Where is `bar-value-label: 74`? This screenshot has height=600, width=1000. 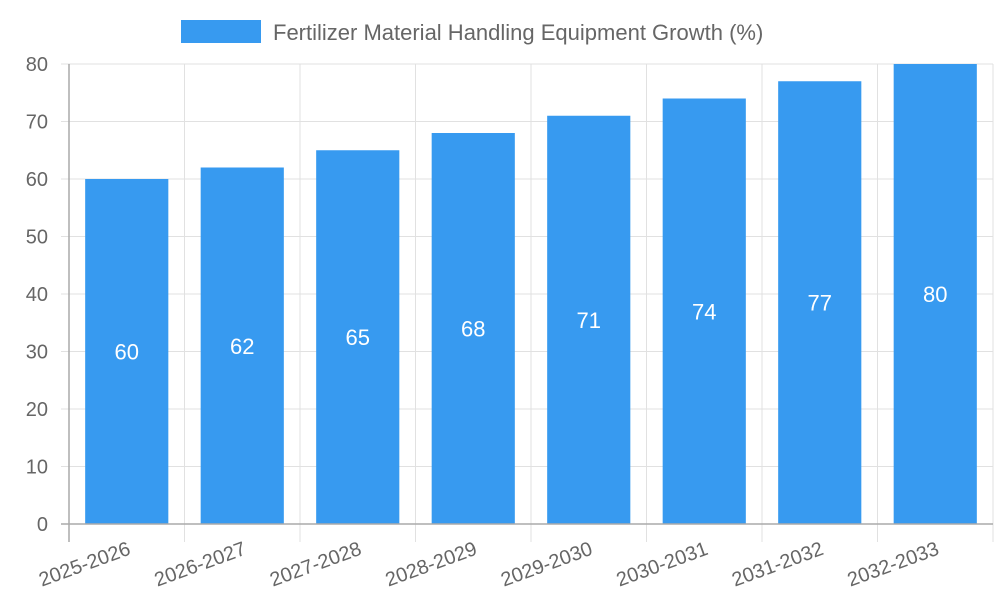
bar-value-label: 74 is located at coordinates (704, 311).